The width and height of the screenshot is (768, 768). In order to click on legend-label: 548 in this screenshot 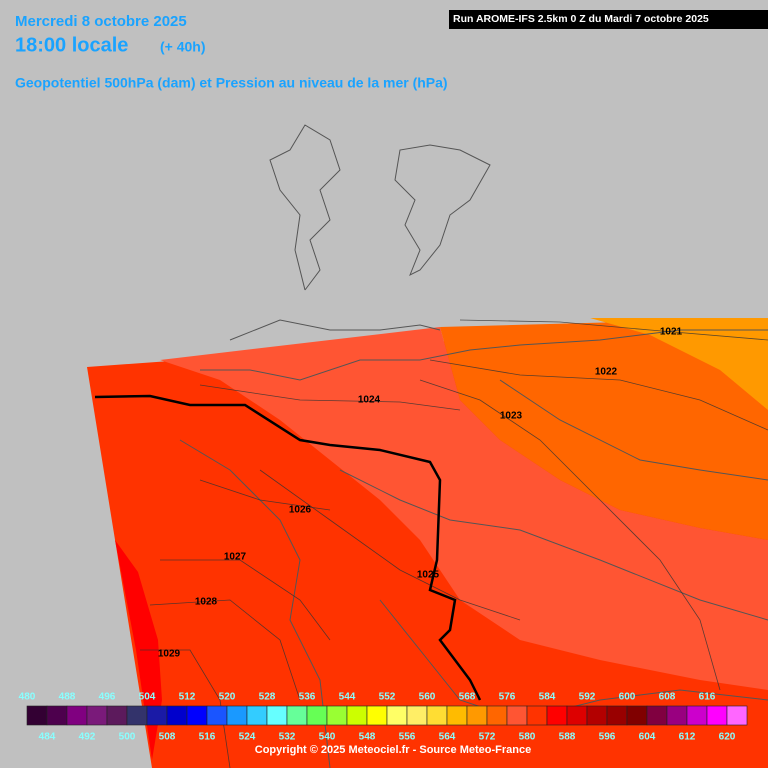, I will do `click(367, 737)`.